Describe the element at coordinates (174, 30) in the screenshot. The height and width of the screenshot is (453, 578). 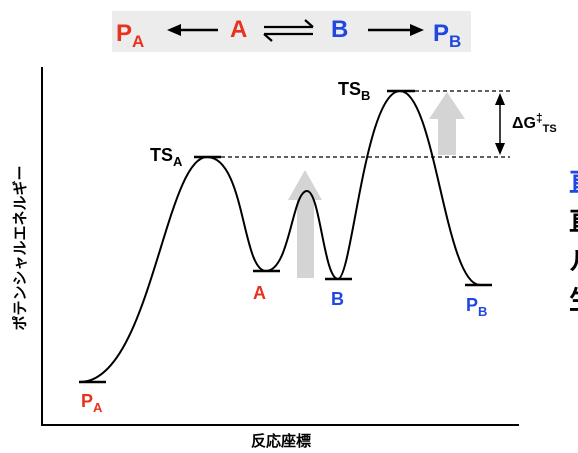
I see `left-arrowhead-icon` at that location.